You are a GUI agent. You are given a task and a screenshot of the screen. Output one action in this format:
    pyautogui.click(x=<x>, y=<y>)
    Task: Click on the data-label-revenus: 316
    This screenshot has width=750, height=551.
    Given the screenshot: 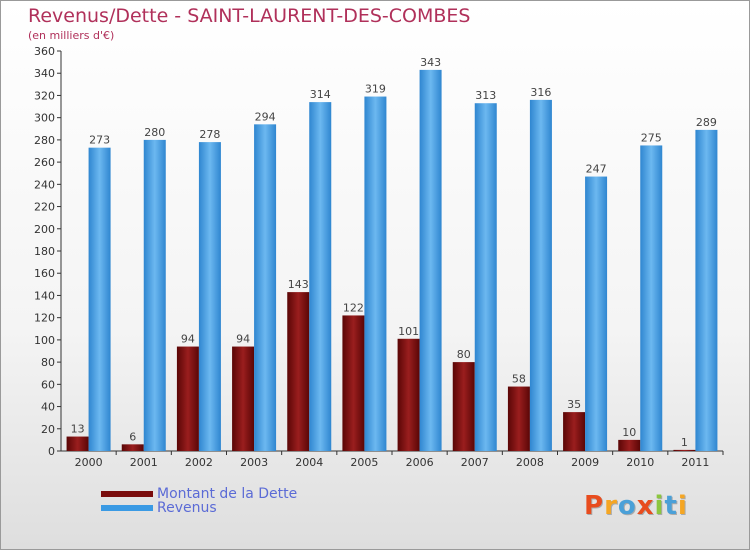 What is the action you would take?
    pyautogui.click(x=540, y=92)
    